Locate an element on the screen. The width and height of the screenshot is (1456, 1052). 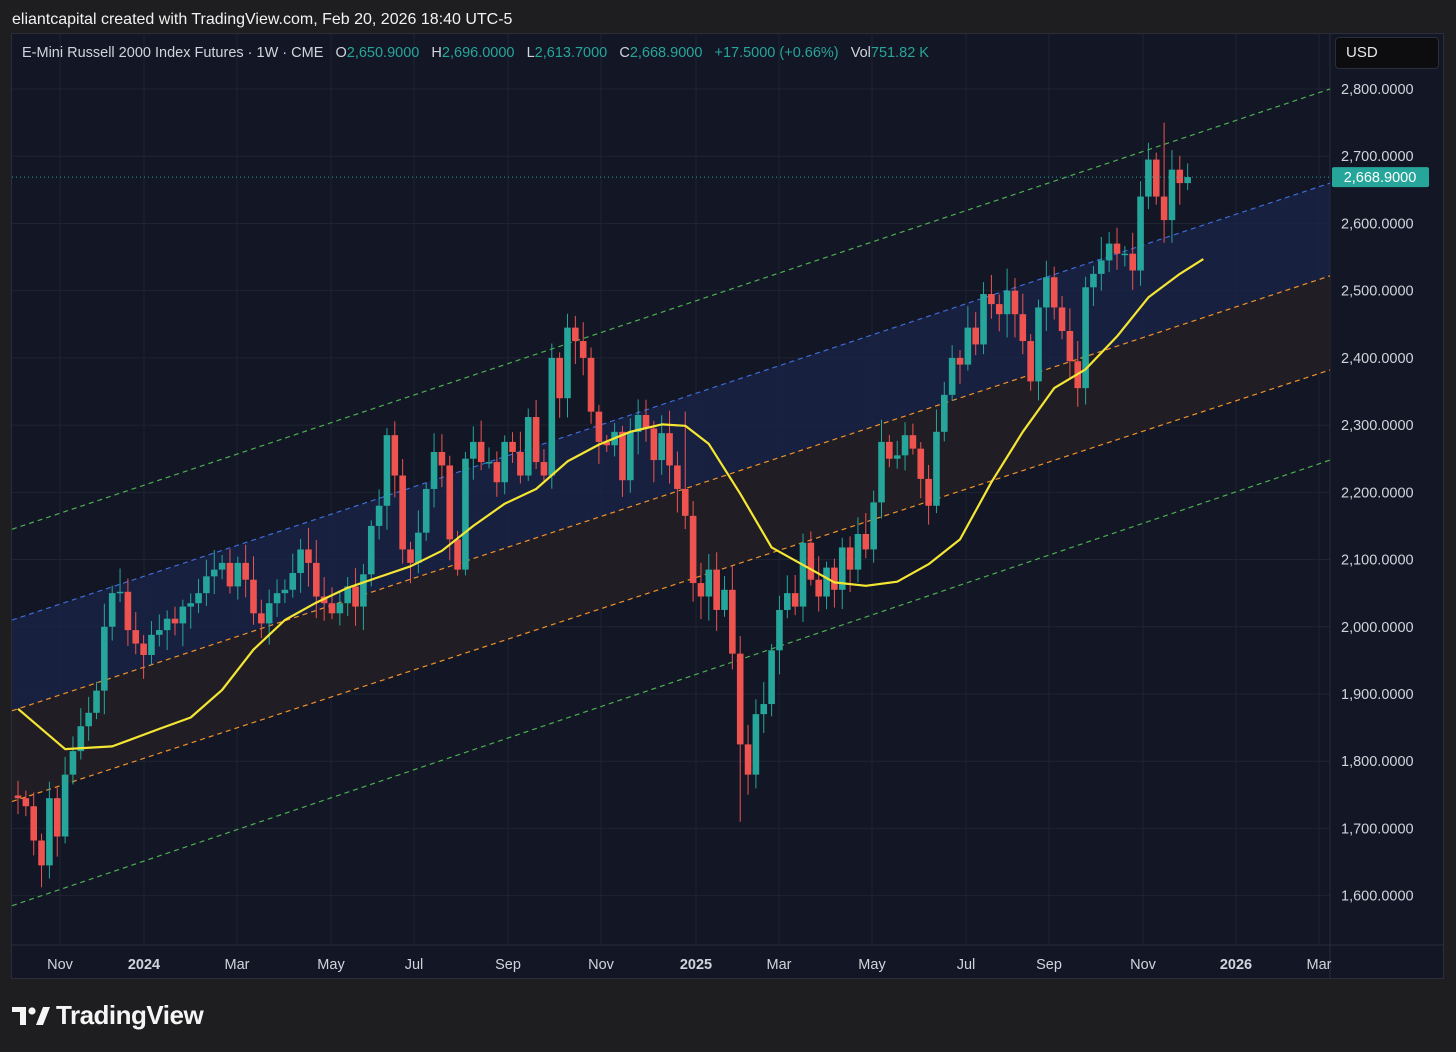
volume-label: Vol is located at coordinates (860, 53).